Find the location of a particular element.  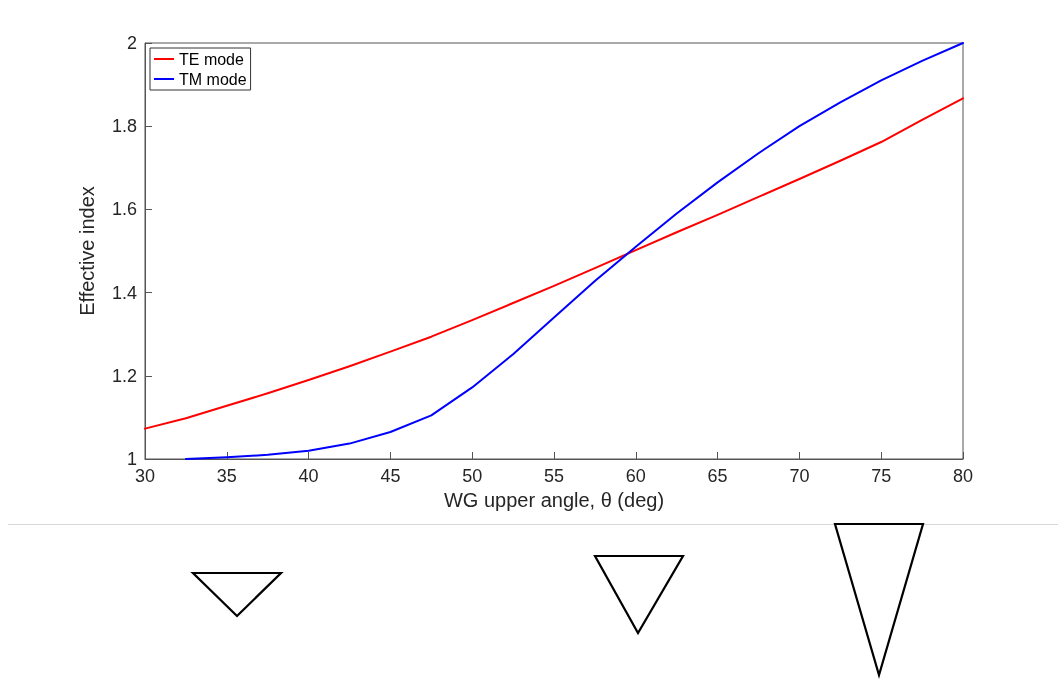

y-axis-title: Effective index is located at coordinates (87, 251).